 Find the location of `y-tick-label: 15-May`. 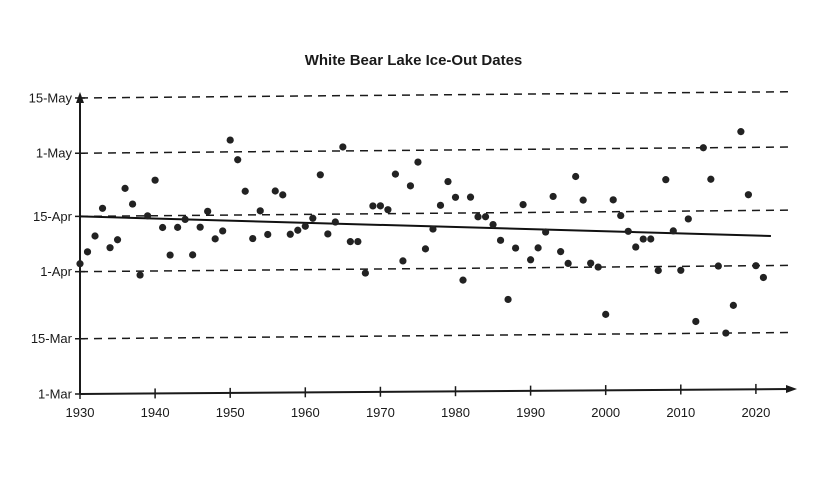

y-tick-label: 15-May is located at coordinates (51, 97).